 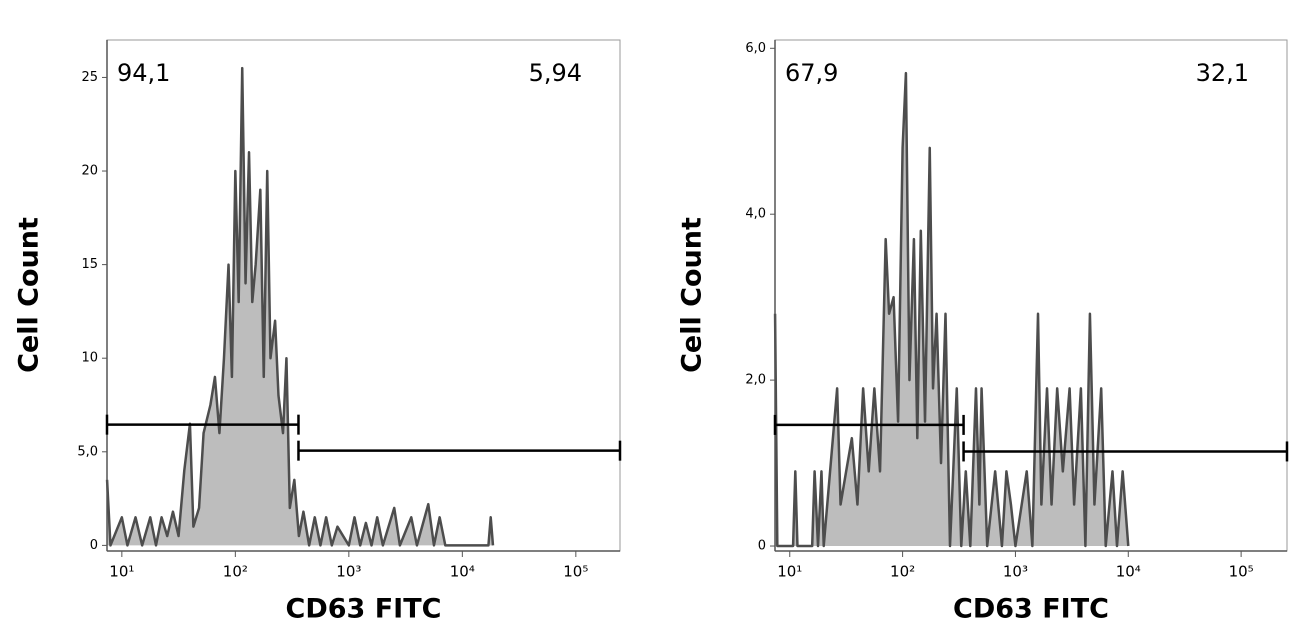 What do you see at coordinates (755, 214) in the screenshot?
I see `y-tick-label: 4,0` at bounding box center [755, 214].